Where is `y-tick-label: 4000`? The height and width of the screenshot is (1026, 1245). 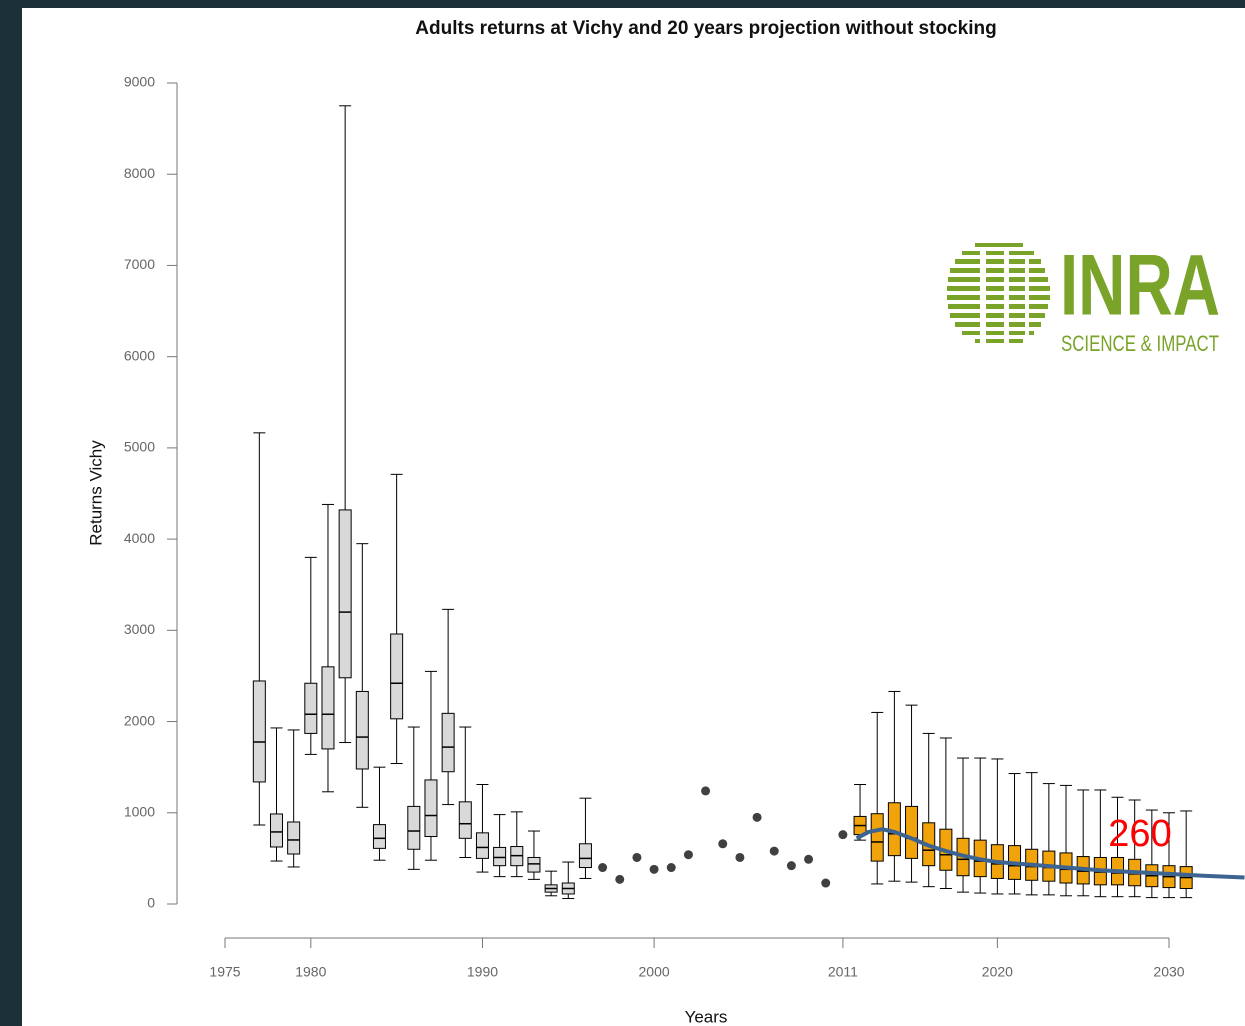 y-tick-label: 4000 is located at coordinates (139, 538).